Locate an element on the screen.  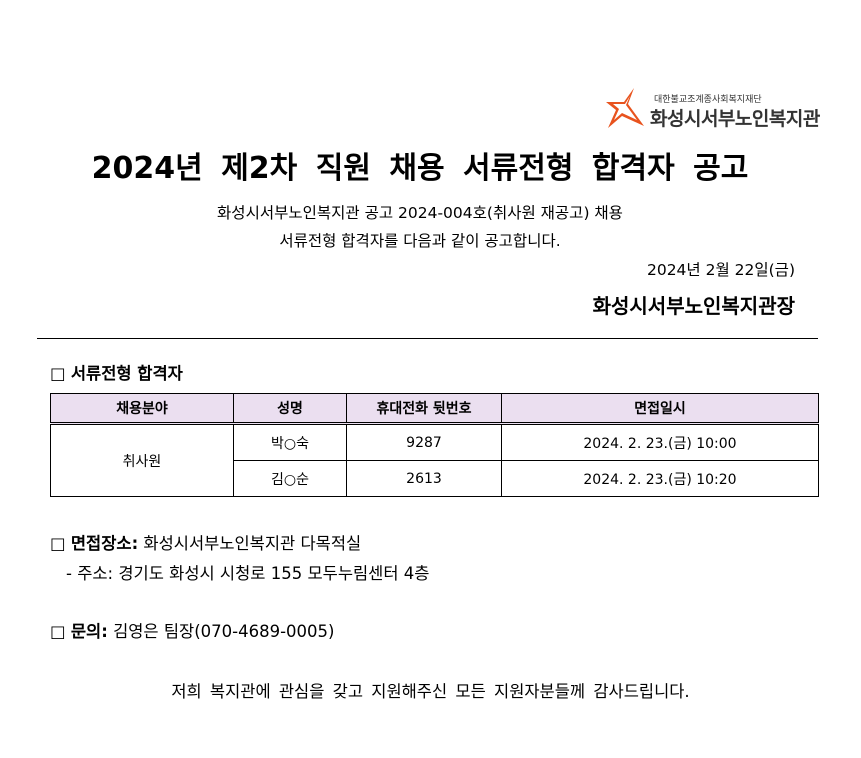
table-row: 취사원 박○숙 9287 2024. 2. 23.(금) 10:00 is located at coordinates (434, 460).